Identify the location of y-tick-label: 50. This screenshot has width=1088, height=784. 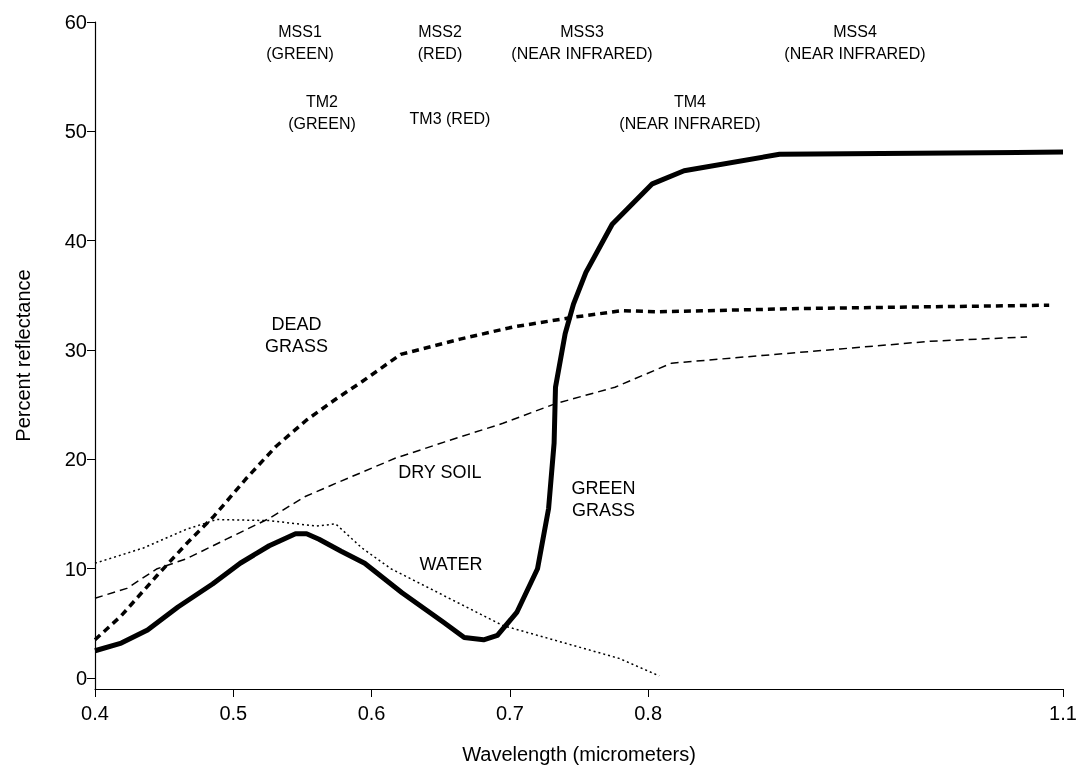
(75, 131).